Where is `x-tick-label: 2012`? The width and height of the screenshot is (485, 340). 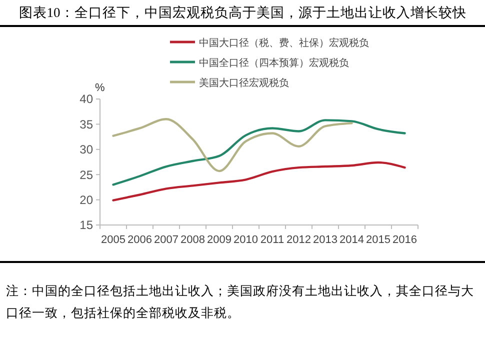 x-tick-label: 2012 is located at coordinates (298, 240).